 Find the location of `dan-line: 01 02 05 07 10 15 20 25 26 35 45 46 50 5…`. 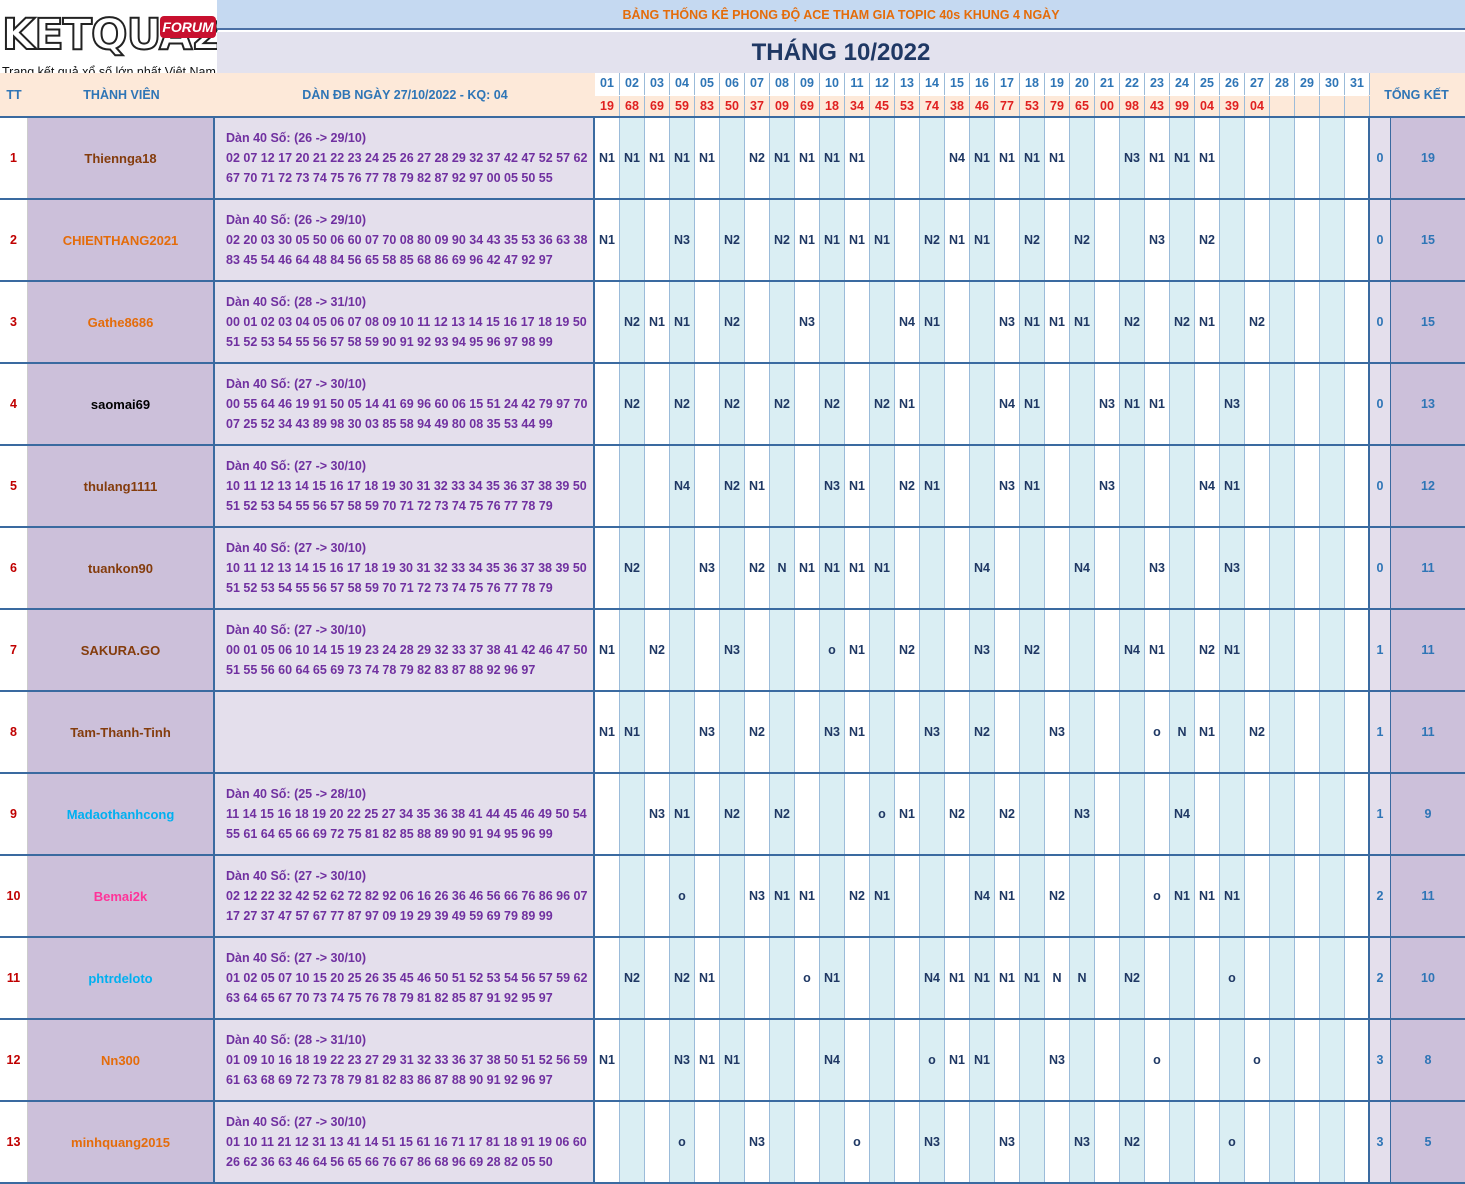

dan-line: 01 02 05 07 10 15 20 25 26 35 45 46 50 5… is located at coordinates (407, 978).